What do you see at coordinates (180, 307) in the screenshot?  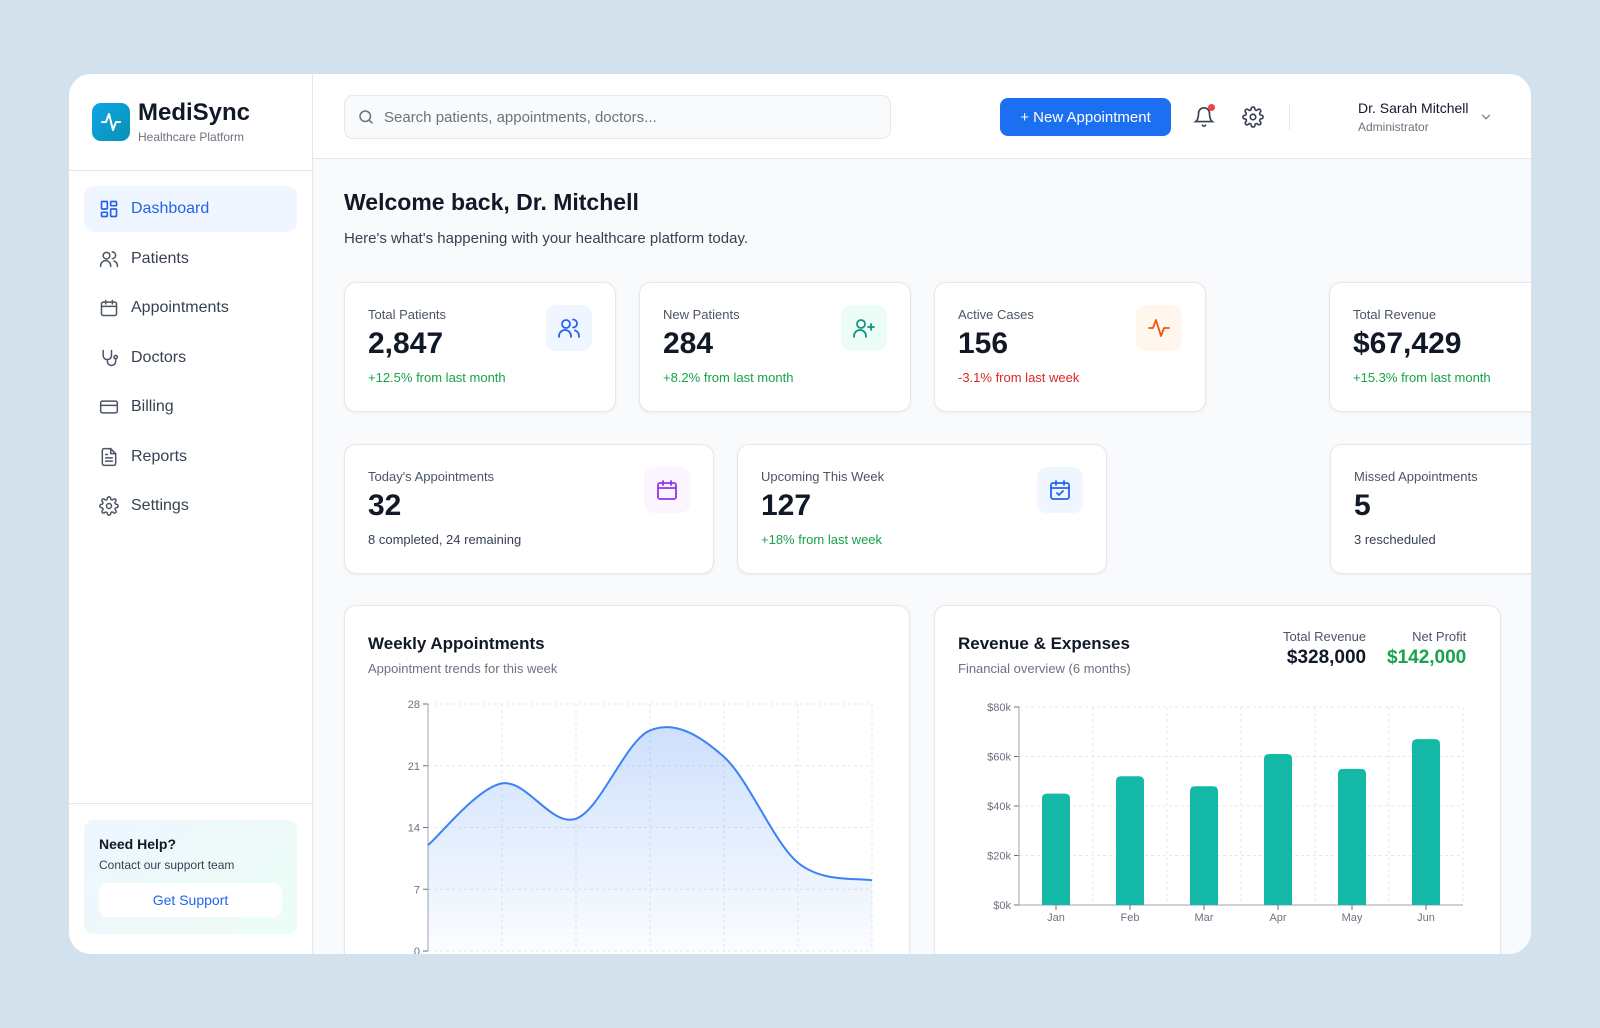 I see `sidebar-item-label: Appointments` at bounding box center [180, 307].